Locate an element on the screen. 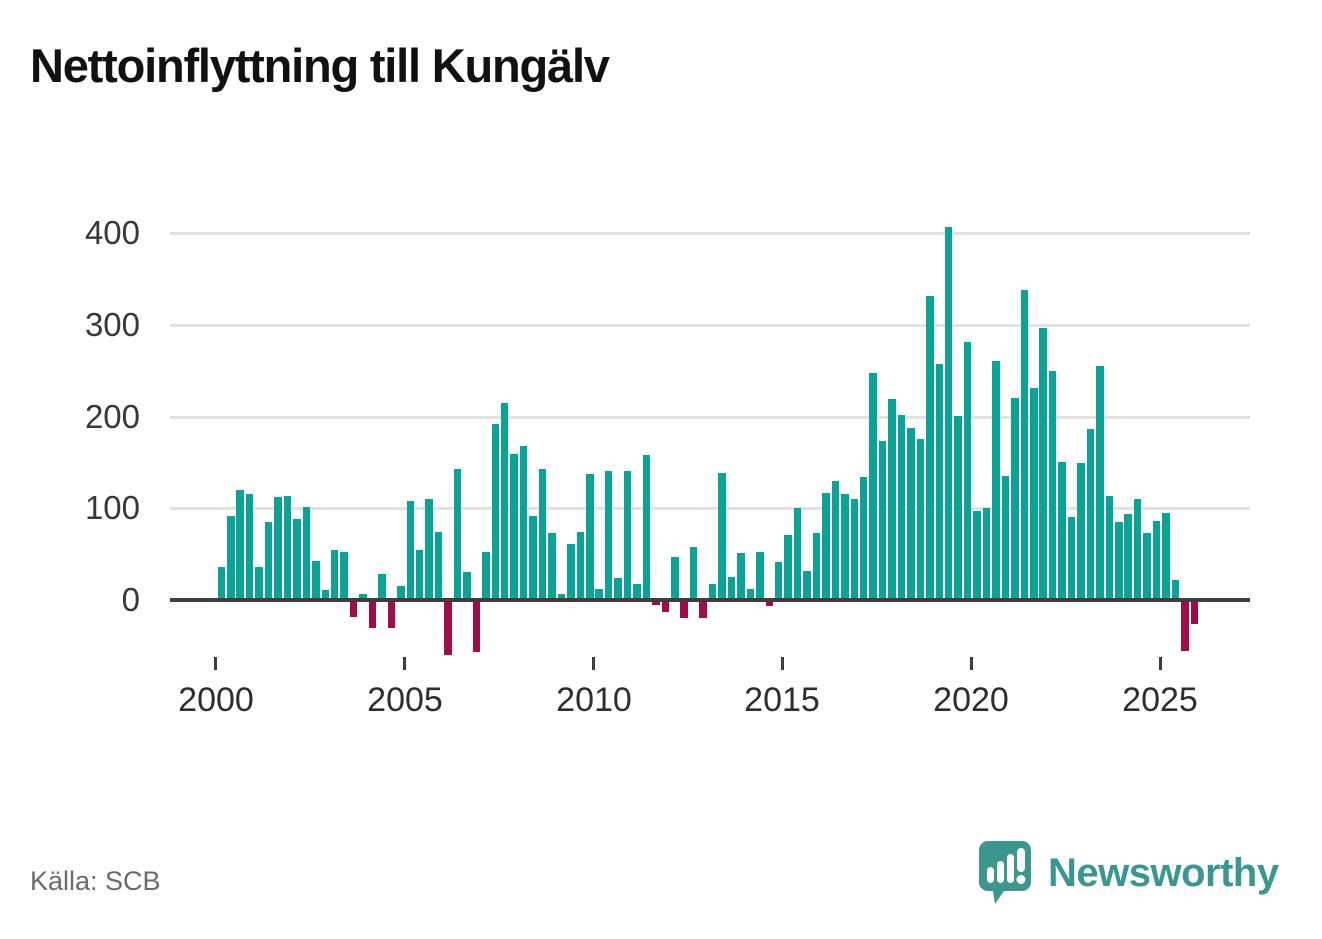 The height and width of the screenshot is (939, 1322). y-tick-label-200: 200 is located at coordinates (112, 416).